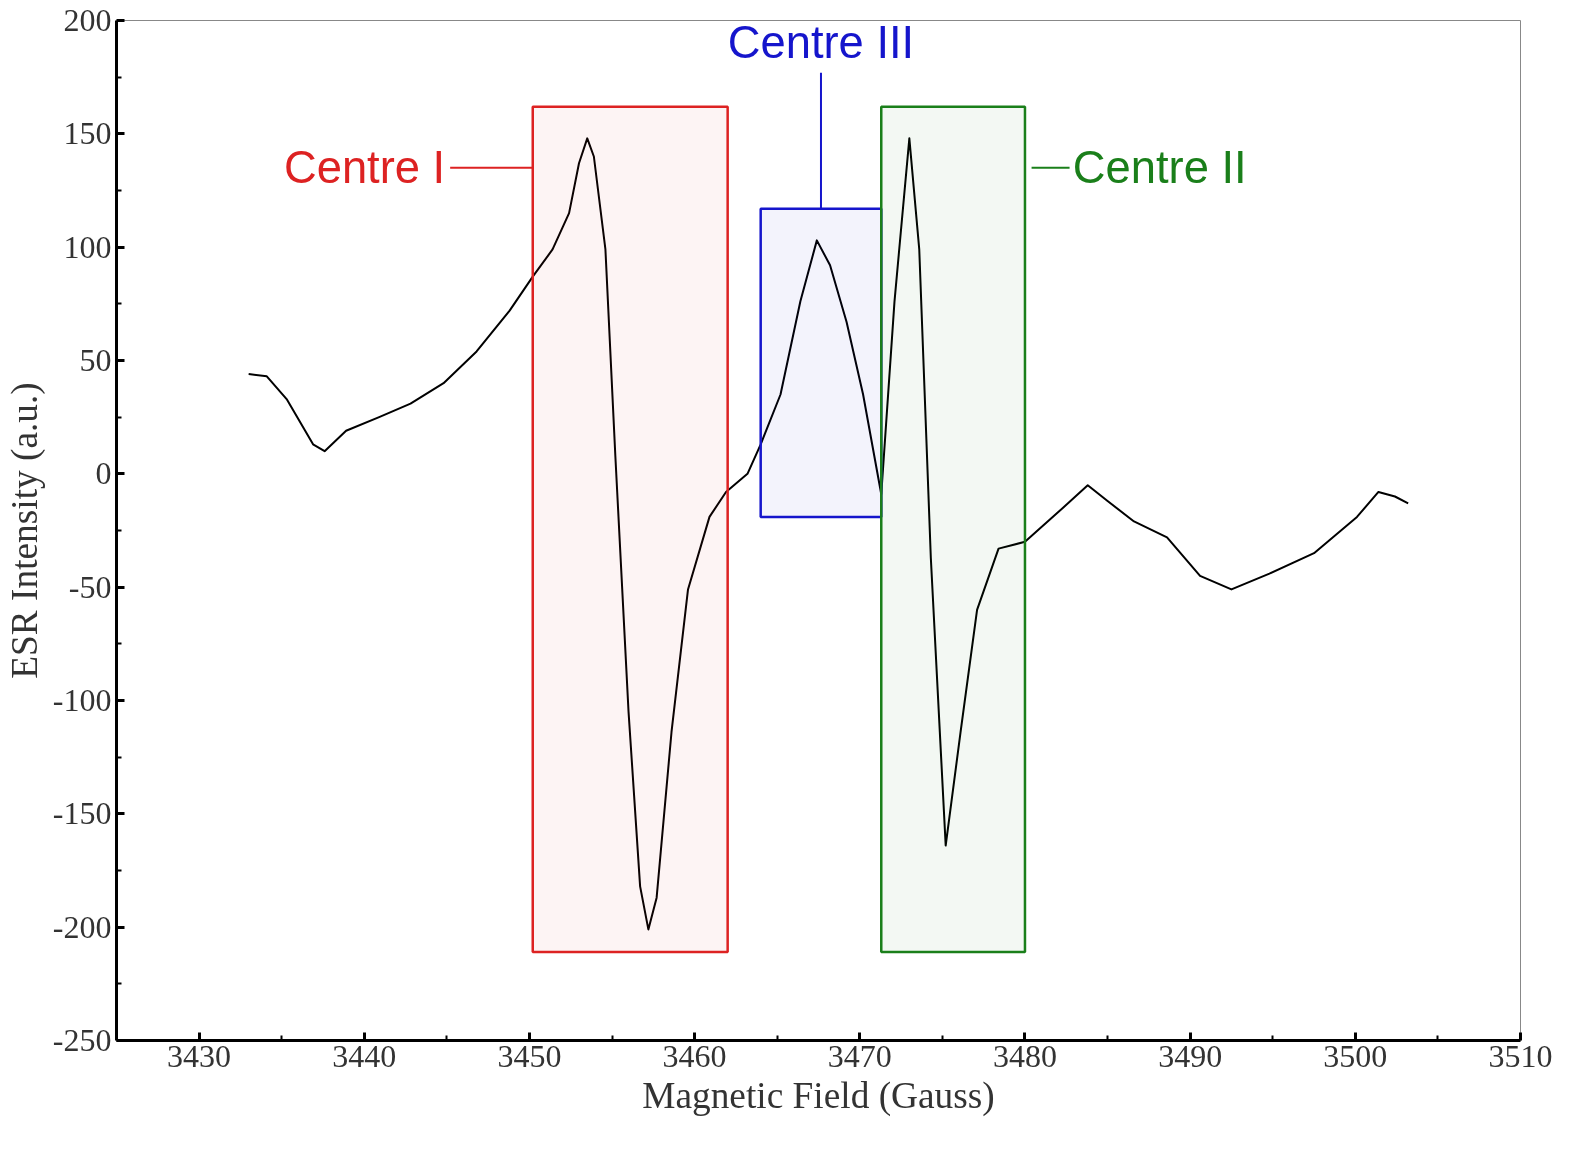 The height and width of the screenshot is (1164, 1571). Describe the element at coordinates (82, 700) in the screenshot. I see `y-tick-label: -100` at that location.